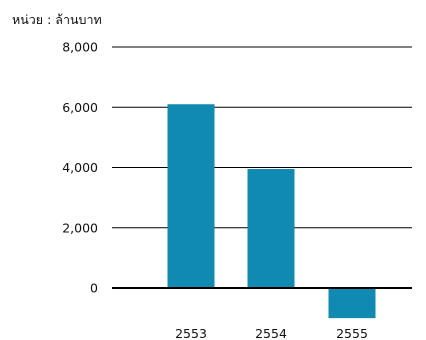  I want to click on x-tick-label: 2553, so click(191, 333).